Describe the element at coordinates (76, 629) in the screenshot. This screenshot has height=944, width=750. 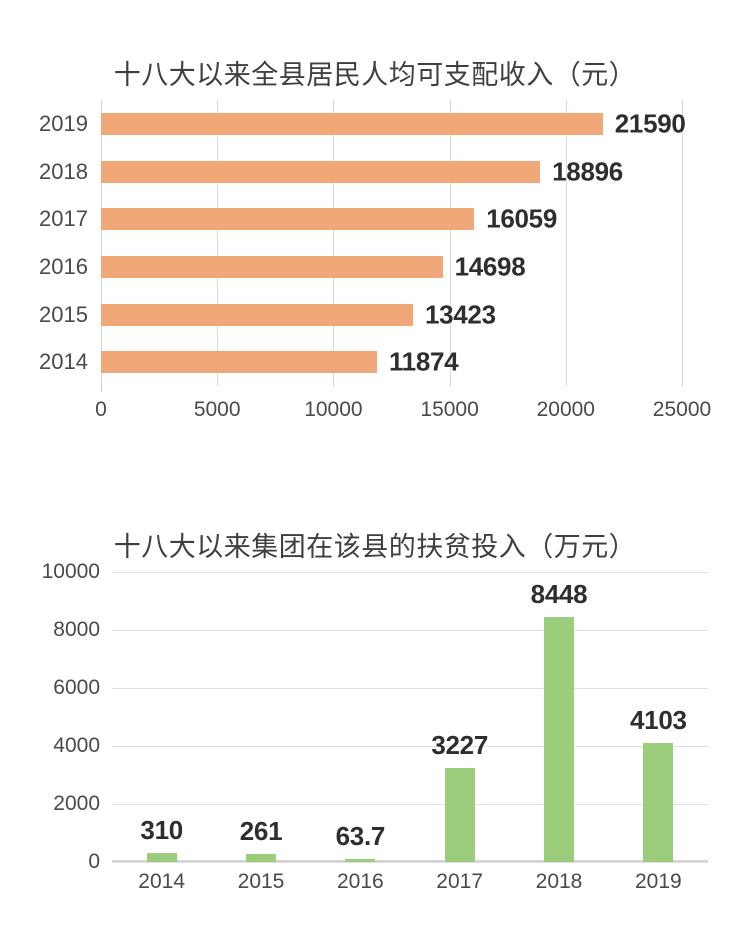
I see `poverty-relief-chart-y-tick-label: 8000` at that location.